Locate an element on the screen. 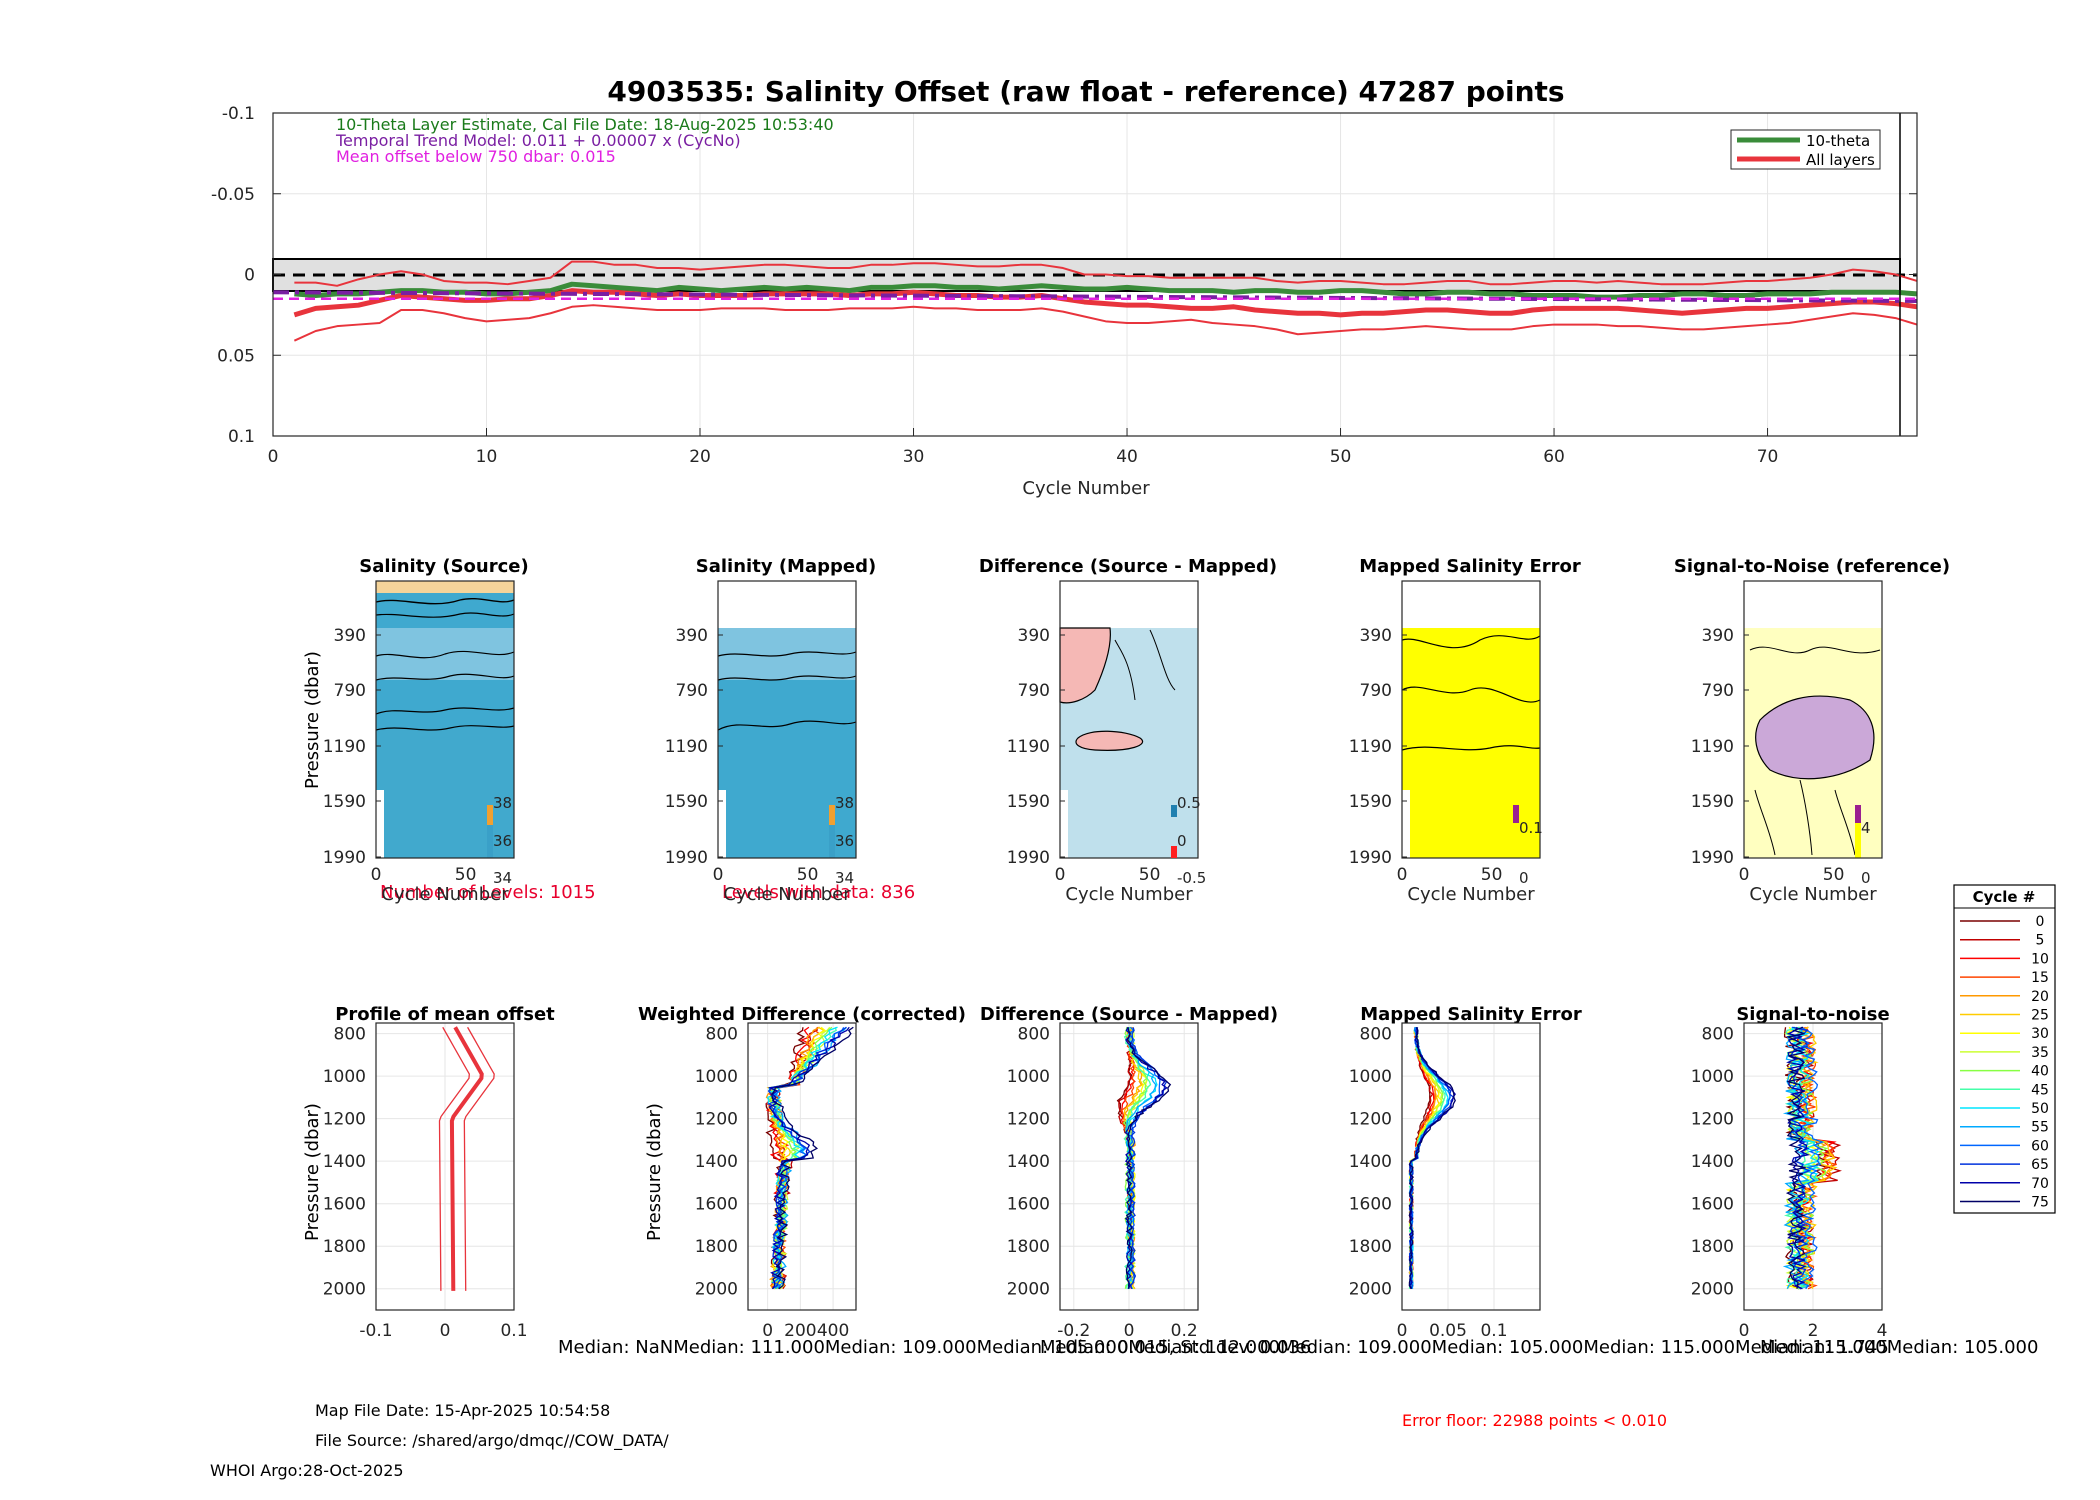 The height and width of the screenshot is (1500, 2100). cycle-legend-label: 10 is located at coordinates (2040, 959).